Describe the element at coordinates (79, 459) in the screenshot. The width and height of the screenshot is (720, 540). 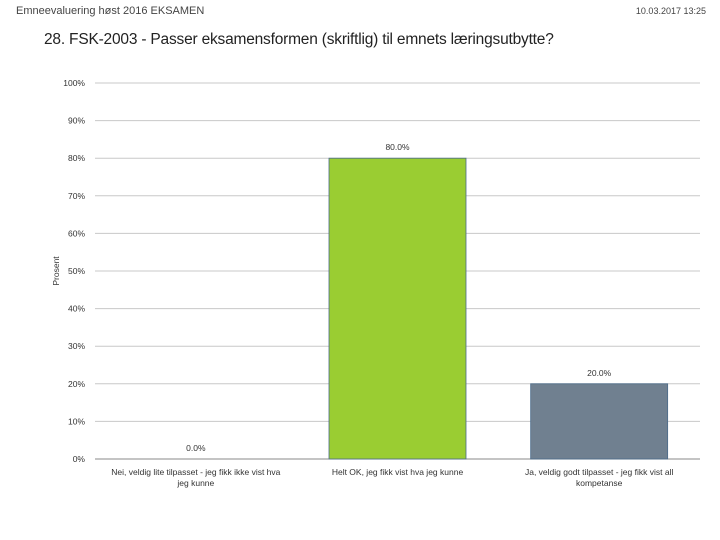
I see `y-tick-label: 0%` at that location.